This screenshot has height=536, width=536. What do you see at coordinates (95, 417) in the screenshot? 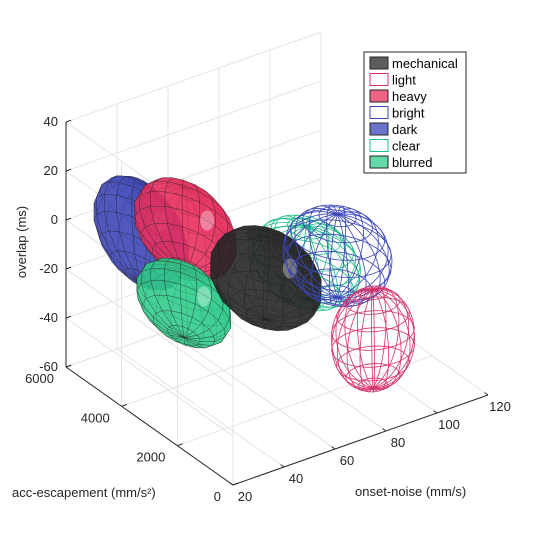
I see `y-tick-label: 4000` at bounding box center [95, 417].